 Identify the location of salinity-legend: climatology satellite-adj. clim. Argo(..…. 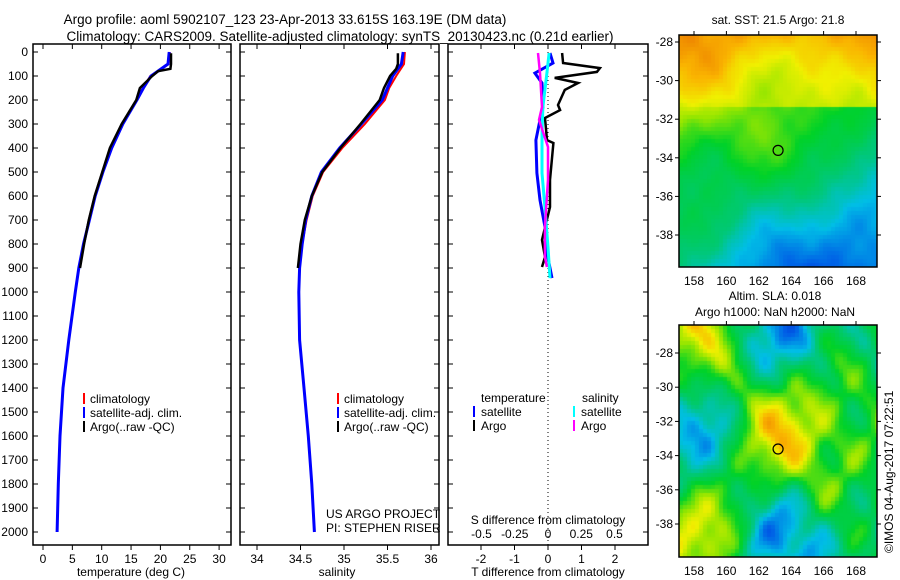
(386, 413).